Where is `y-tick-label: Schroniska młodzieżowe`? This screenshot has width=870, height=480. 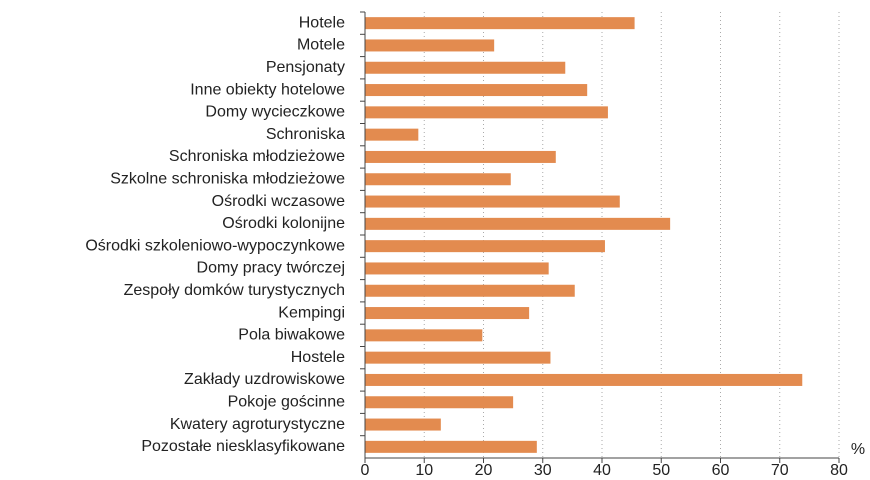 y-tick-label: Schroniska młodzieżowe is located at coordinates (257, 156).